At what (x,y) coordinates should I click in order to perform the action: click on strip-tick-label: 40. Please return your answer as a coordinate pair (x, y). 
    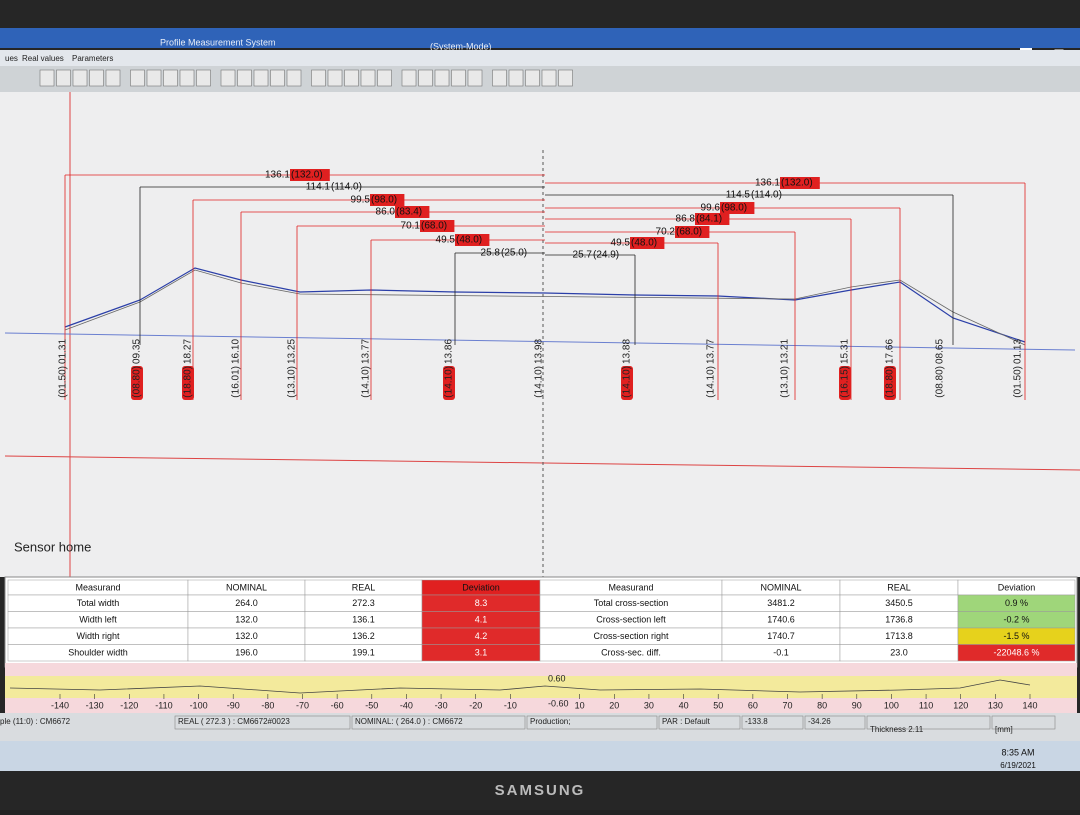
    Looking at the image, I should click on (684, 705).